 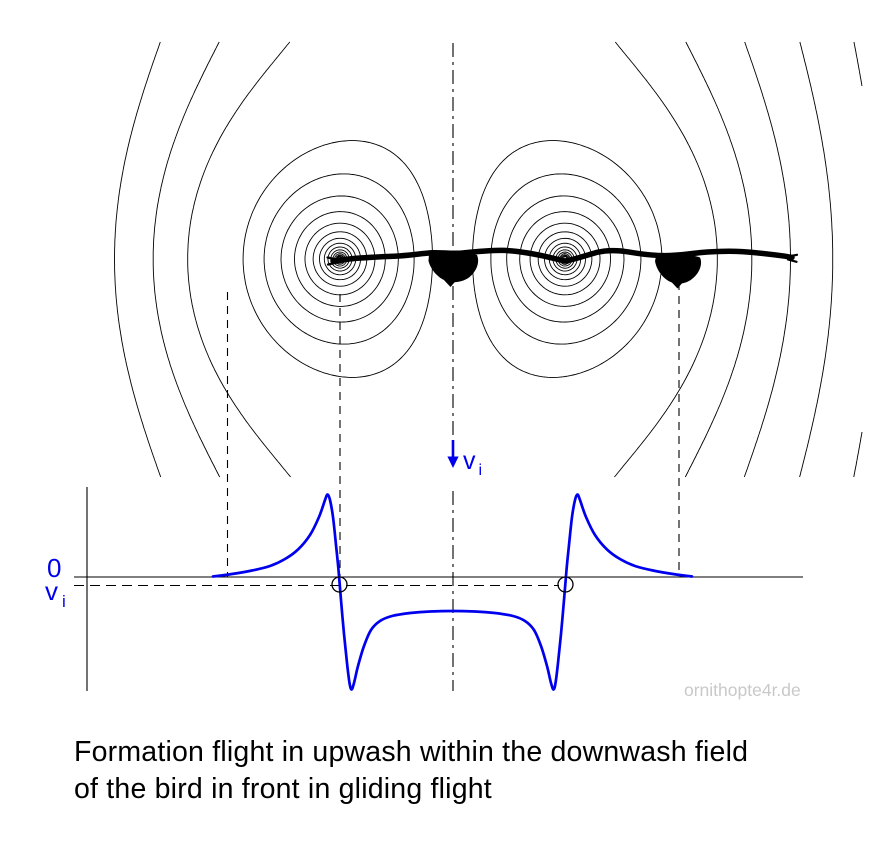 What do you see at coordinates (792, 258) in the screenshot?
I see `right-wingtip-feathers` at bounding box center [792, 258].